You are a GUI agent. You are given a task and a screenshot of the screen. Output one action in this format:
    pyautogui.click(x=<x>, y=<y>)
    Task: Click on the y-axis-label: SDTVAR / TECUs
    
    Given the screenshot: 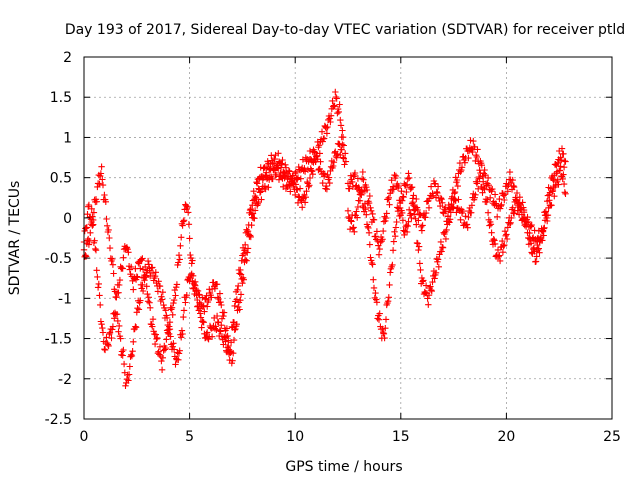 What is the action you would take?
    pyautogui.click(x=15, y=238)
    